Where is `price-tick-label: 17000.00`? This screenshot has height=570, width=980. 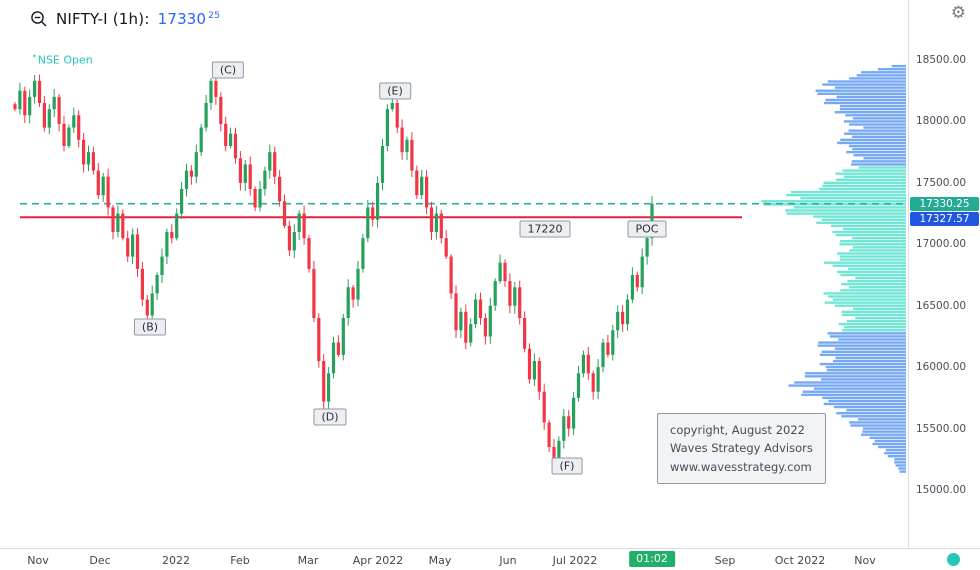 price-tick-label: 17000.00 is located at coordinates (941, 244).